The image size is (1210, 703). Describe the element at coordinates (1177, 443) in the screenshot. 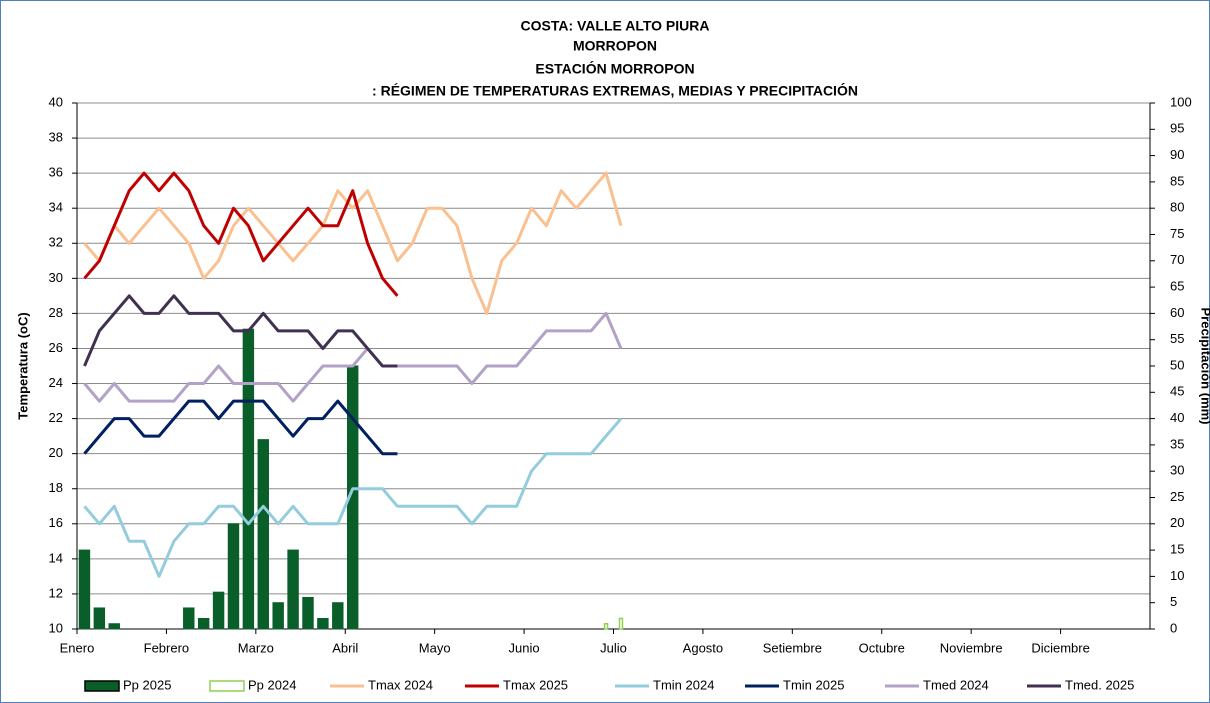

I see `y2-tick-label: 35` at that location.